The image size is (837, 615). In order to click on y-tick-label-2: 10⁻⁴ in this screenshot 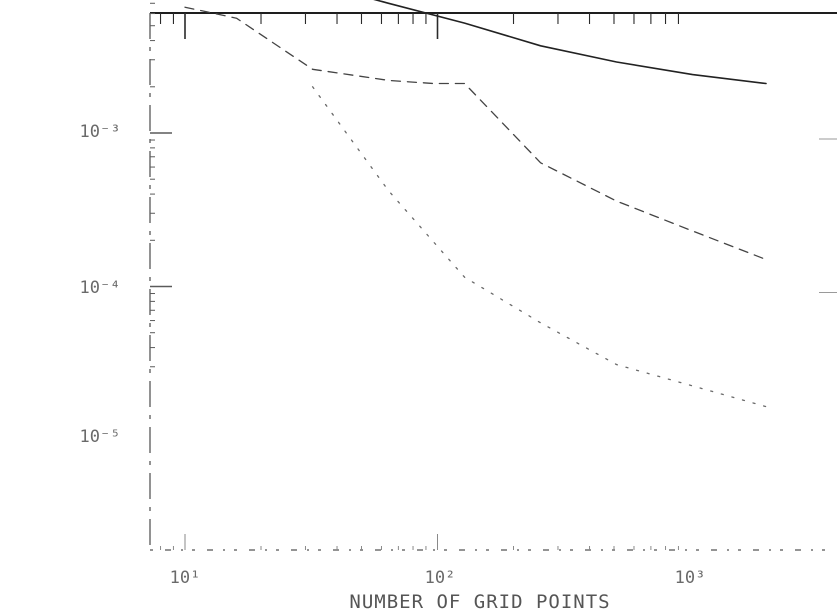, I will do `click(100, 288)`.